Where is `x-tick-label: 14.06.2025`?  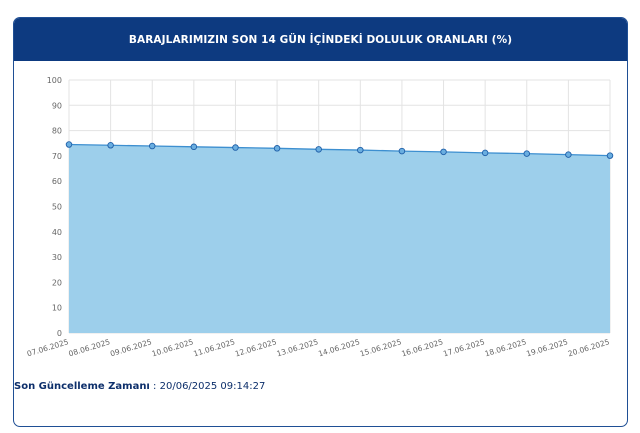
x-tick-label: 14.06.2025 is located at coordinates (339, 347).